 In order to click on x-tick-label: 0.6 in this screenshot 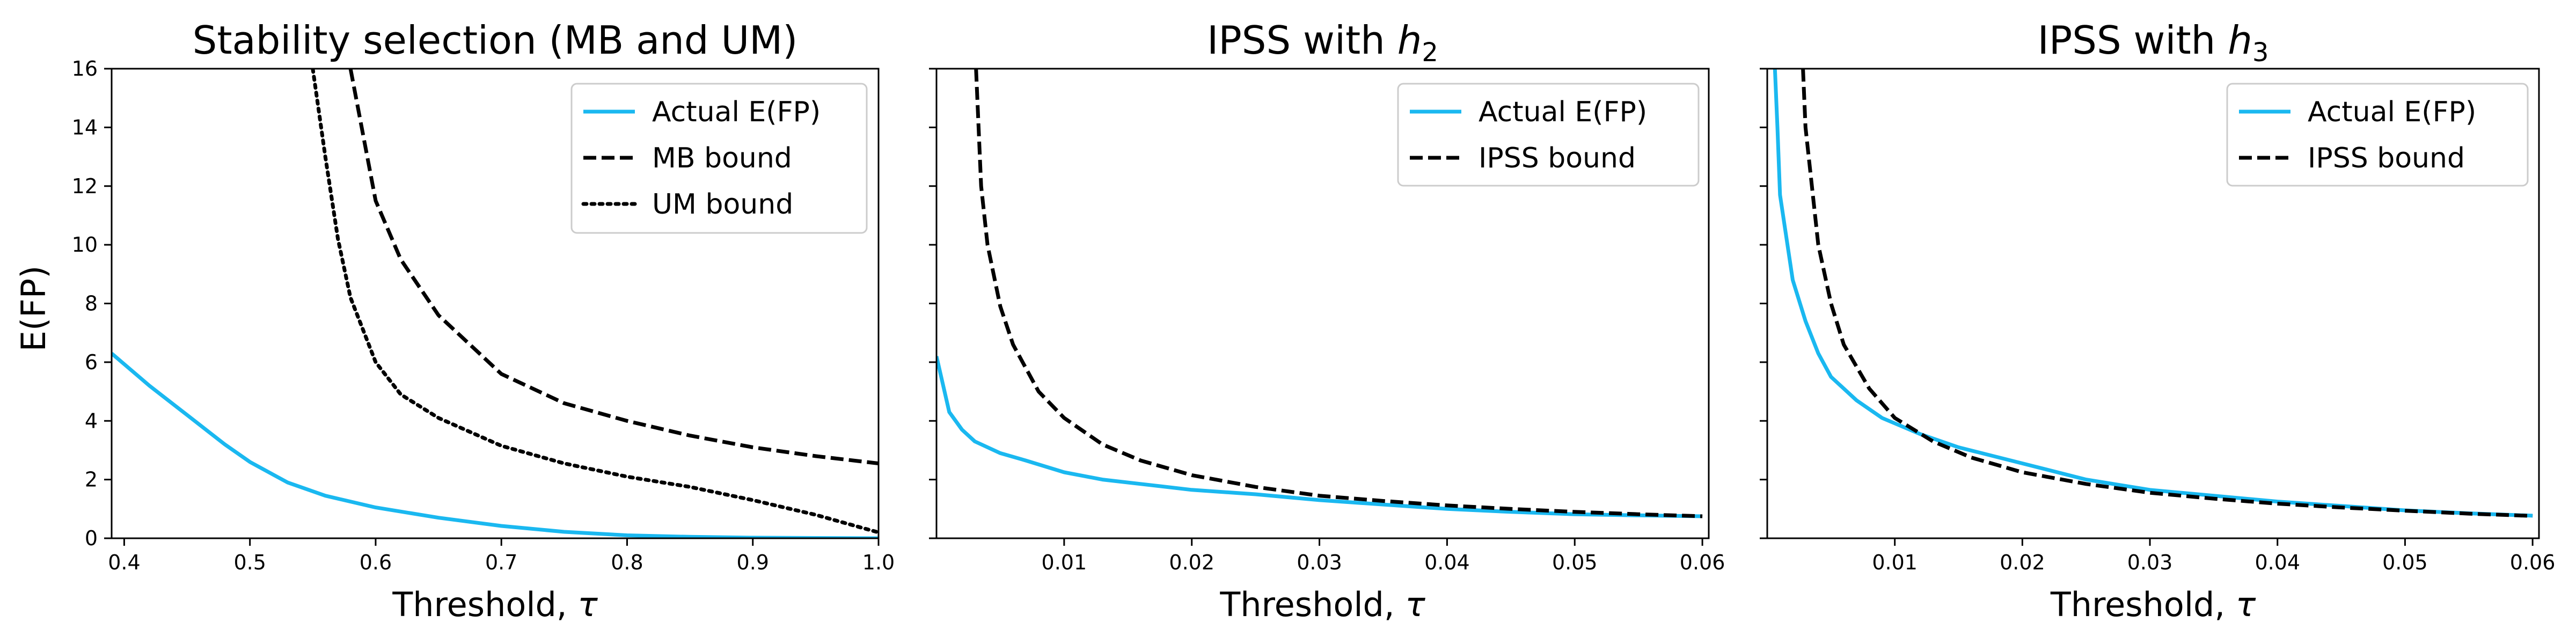, I will do `click(376, 562)`.